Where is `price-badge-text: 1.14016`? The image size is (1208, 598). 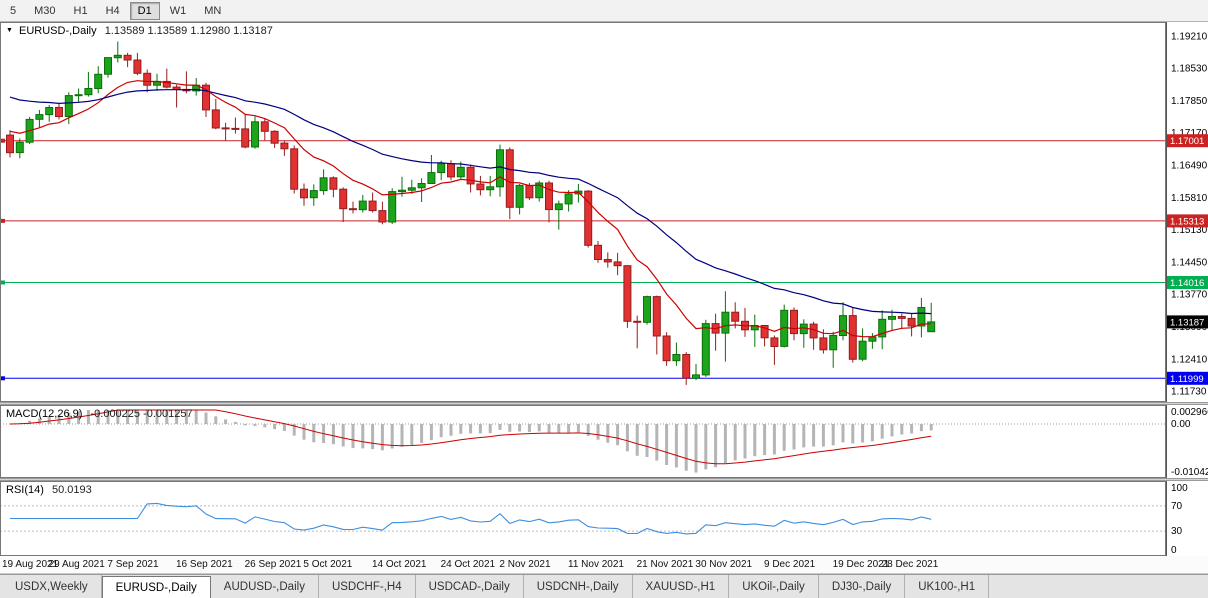
price-badge-text: 1.14016 is located at coordinates (1187, 283).